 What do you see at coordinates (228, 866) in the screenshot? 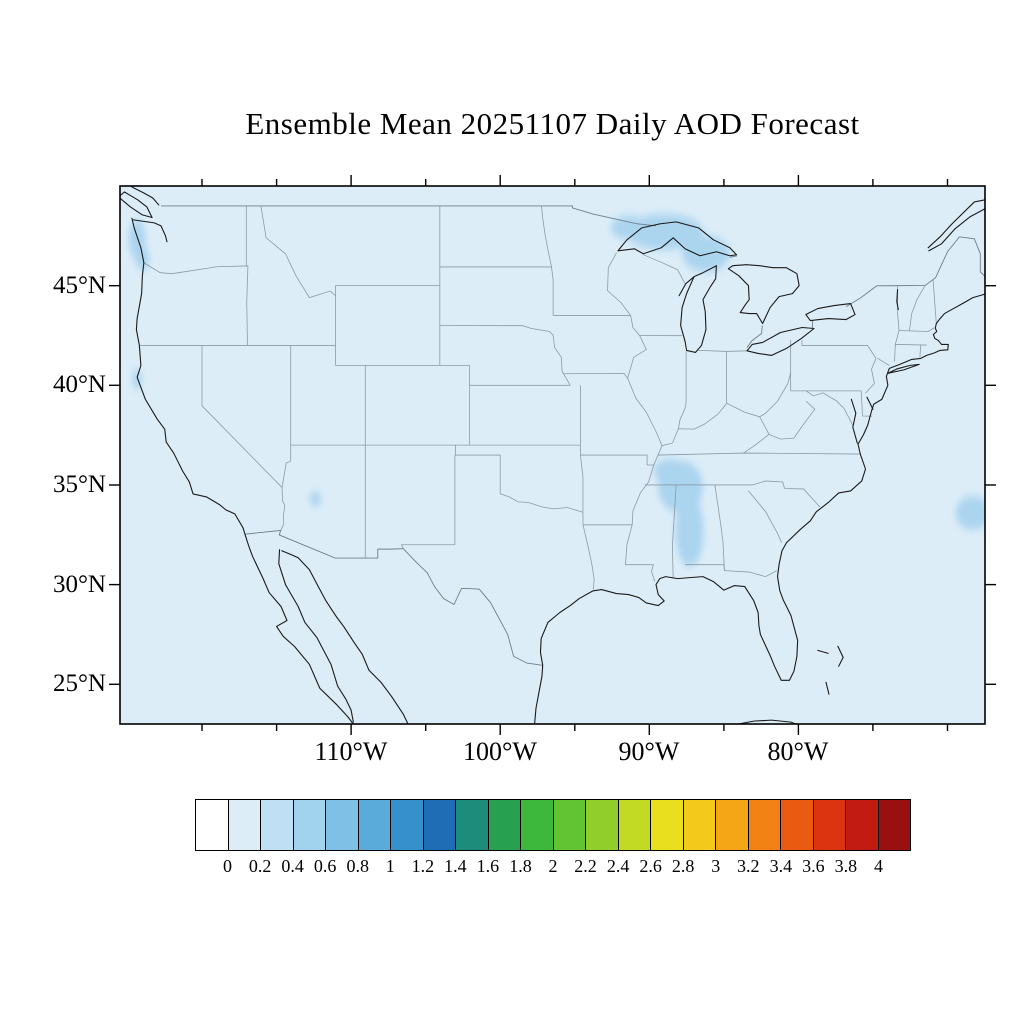
I see `colorbar-tick-label: 0` at bounding box center [228, 866].